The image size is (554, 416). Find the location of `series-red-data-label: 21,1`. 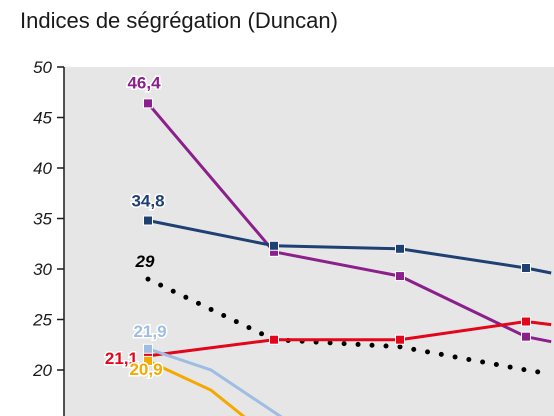

series-red-data-label: 21,1 is located at coordinates (121, 358).